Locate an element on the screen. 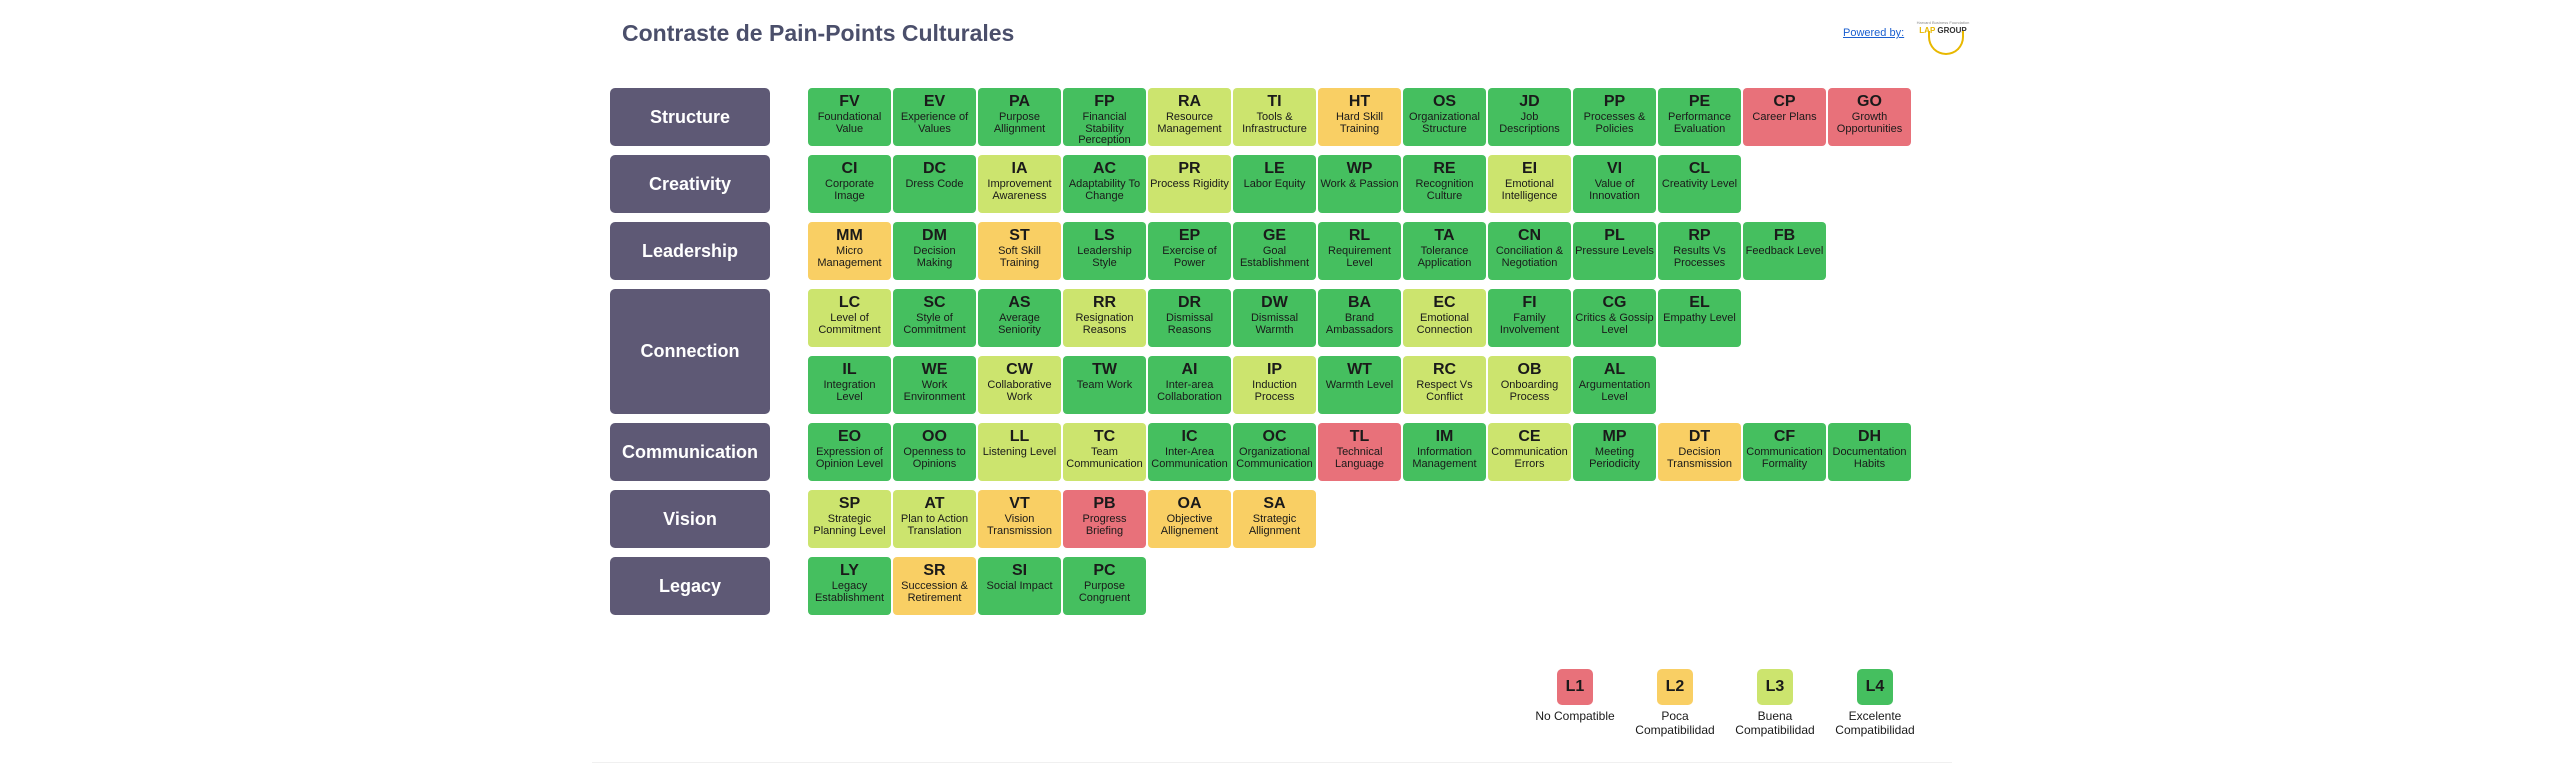 The width and height of the screenshot is (2560, 768). pain-point-tile: LC Level of Commitment is located at coordinates (849, 318).